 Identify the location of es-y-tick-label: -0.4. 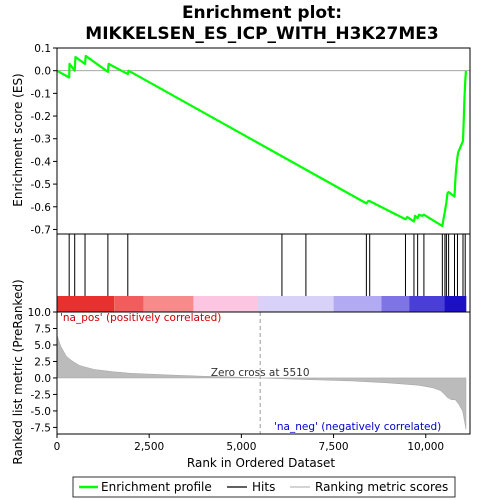
(41, 162).